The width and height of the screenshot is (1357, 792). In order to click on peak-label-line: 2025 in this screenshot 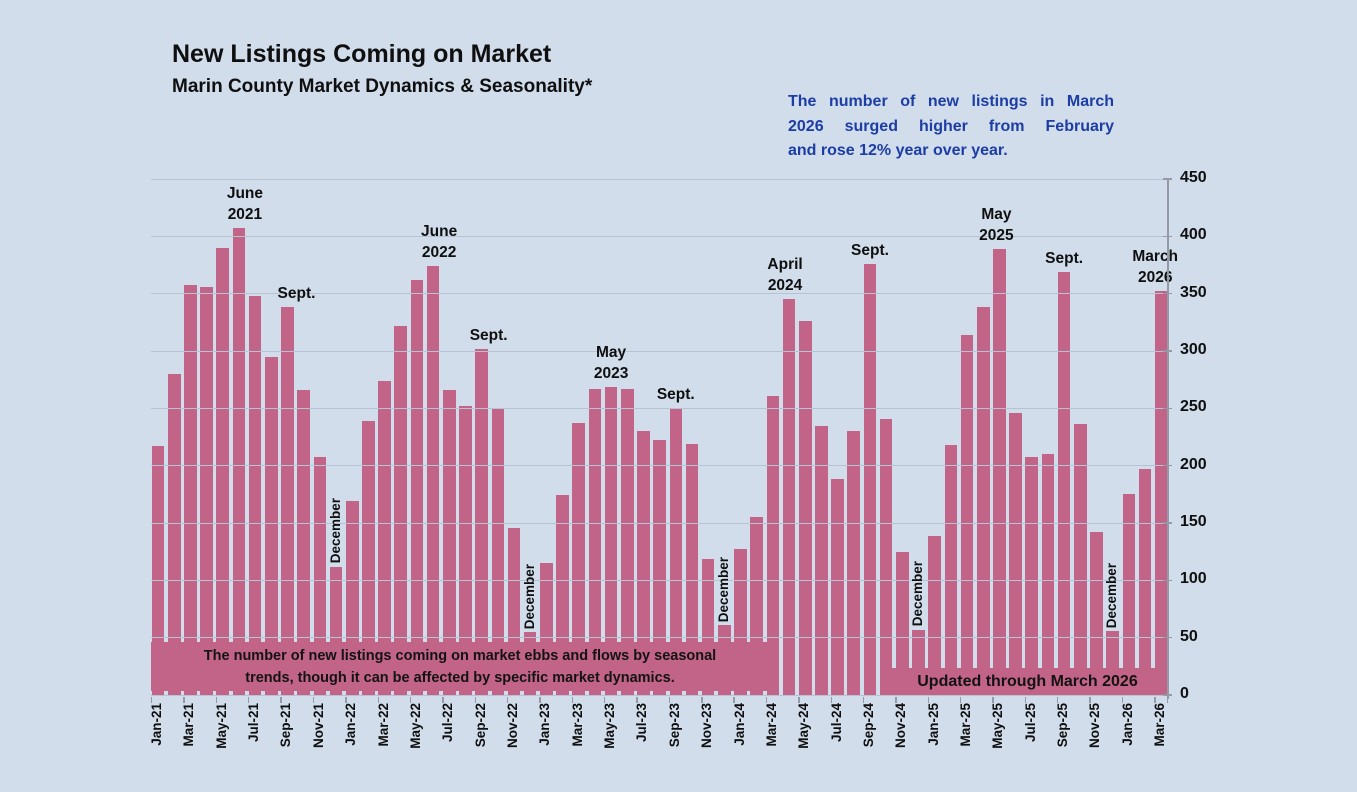, I will do `click(996, 235)`.